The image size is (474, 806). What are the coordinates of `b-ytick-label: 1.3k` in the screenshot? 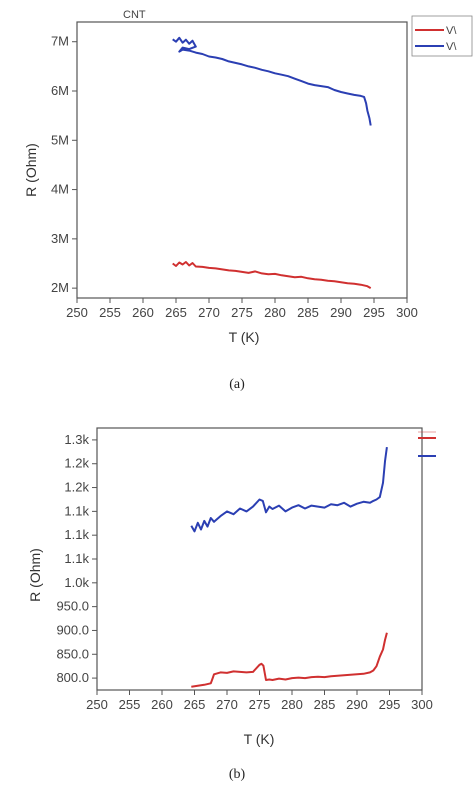 It's located at (76, 439).